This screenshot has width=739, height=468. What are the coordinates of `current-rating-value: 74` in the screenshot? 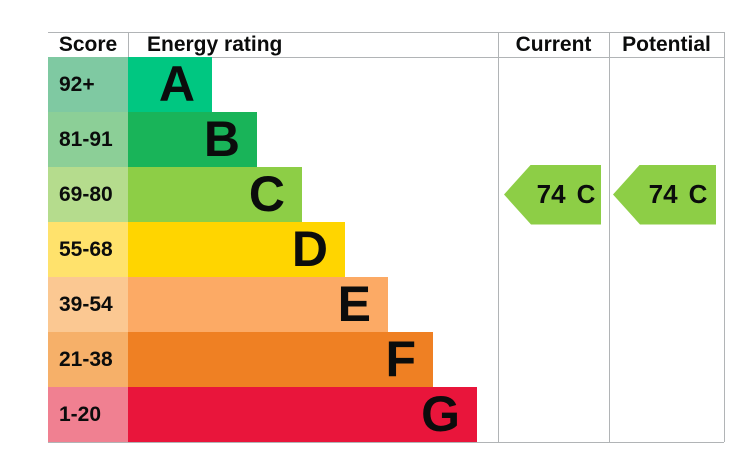 It's located at (551, 194).